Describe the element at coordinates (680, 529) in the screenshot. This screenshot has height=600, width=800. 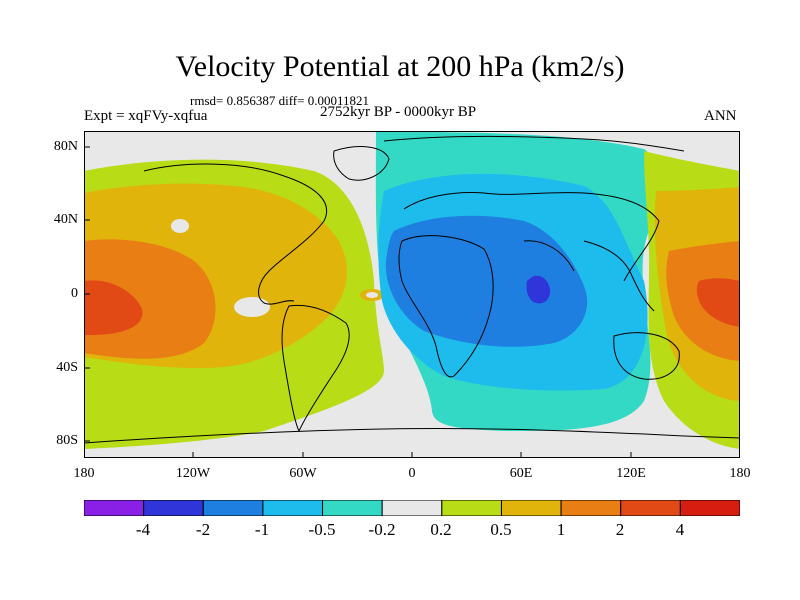
I see `colorbar-label: 4` at that location.